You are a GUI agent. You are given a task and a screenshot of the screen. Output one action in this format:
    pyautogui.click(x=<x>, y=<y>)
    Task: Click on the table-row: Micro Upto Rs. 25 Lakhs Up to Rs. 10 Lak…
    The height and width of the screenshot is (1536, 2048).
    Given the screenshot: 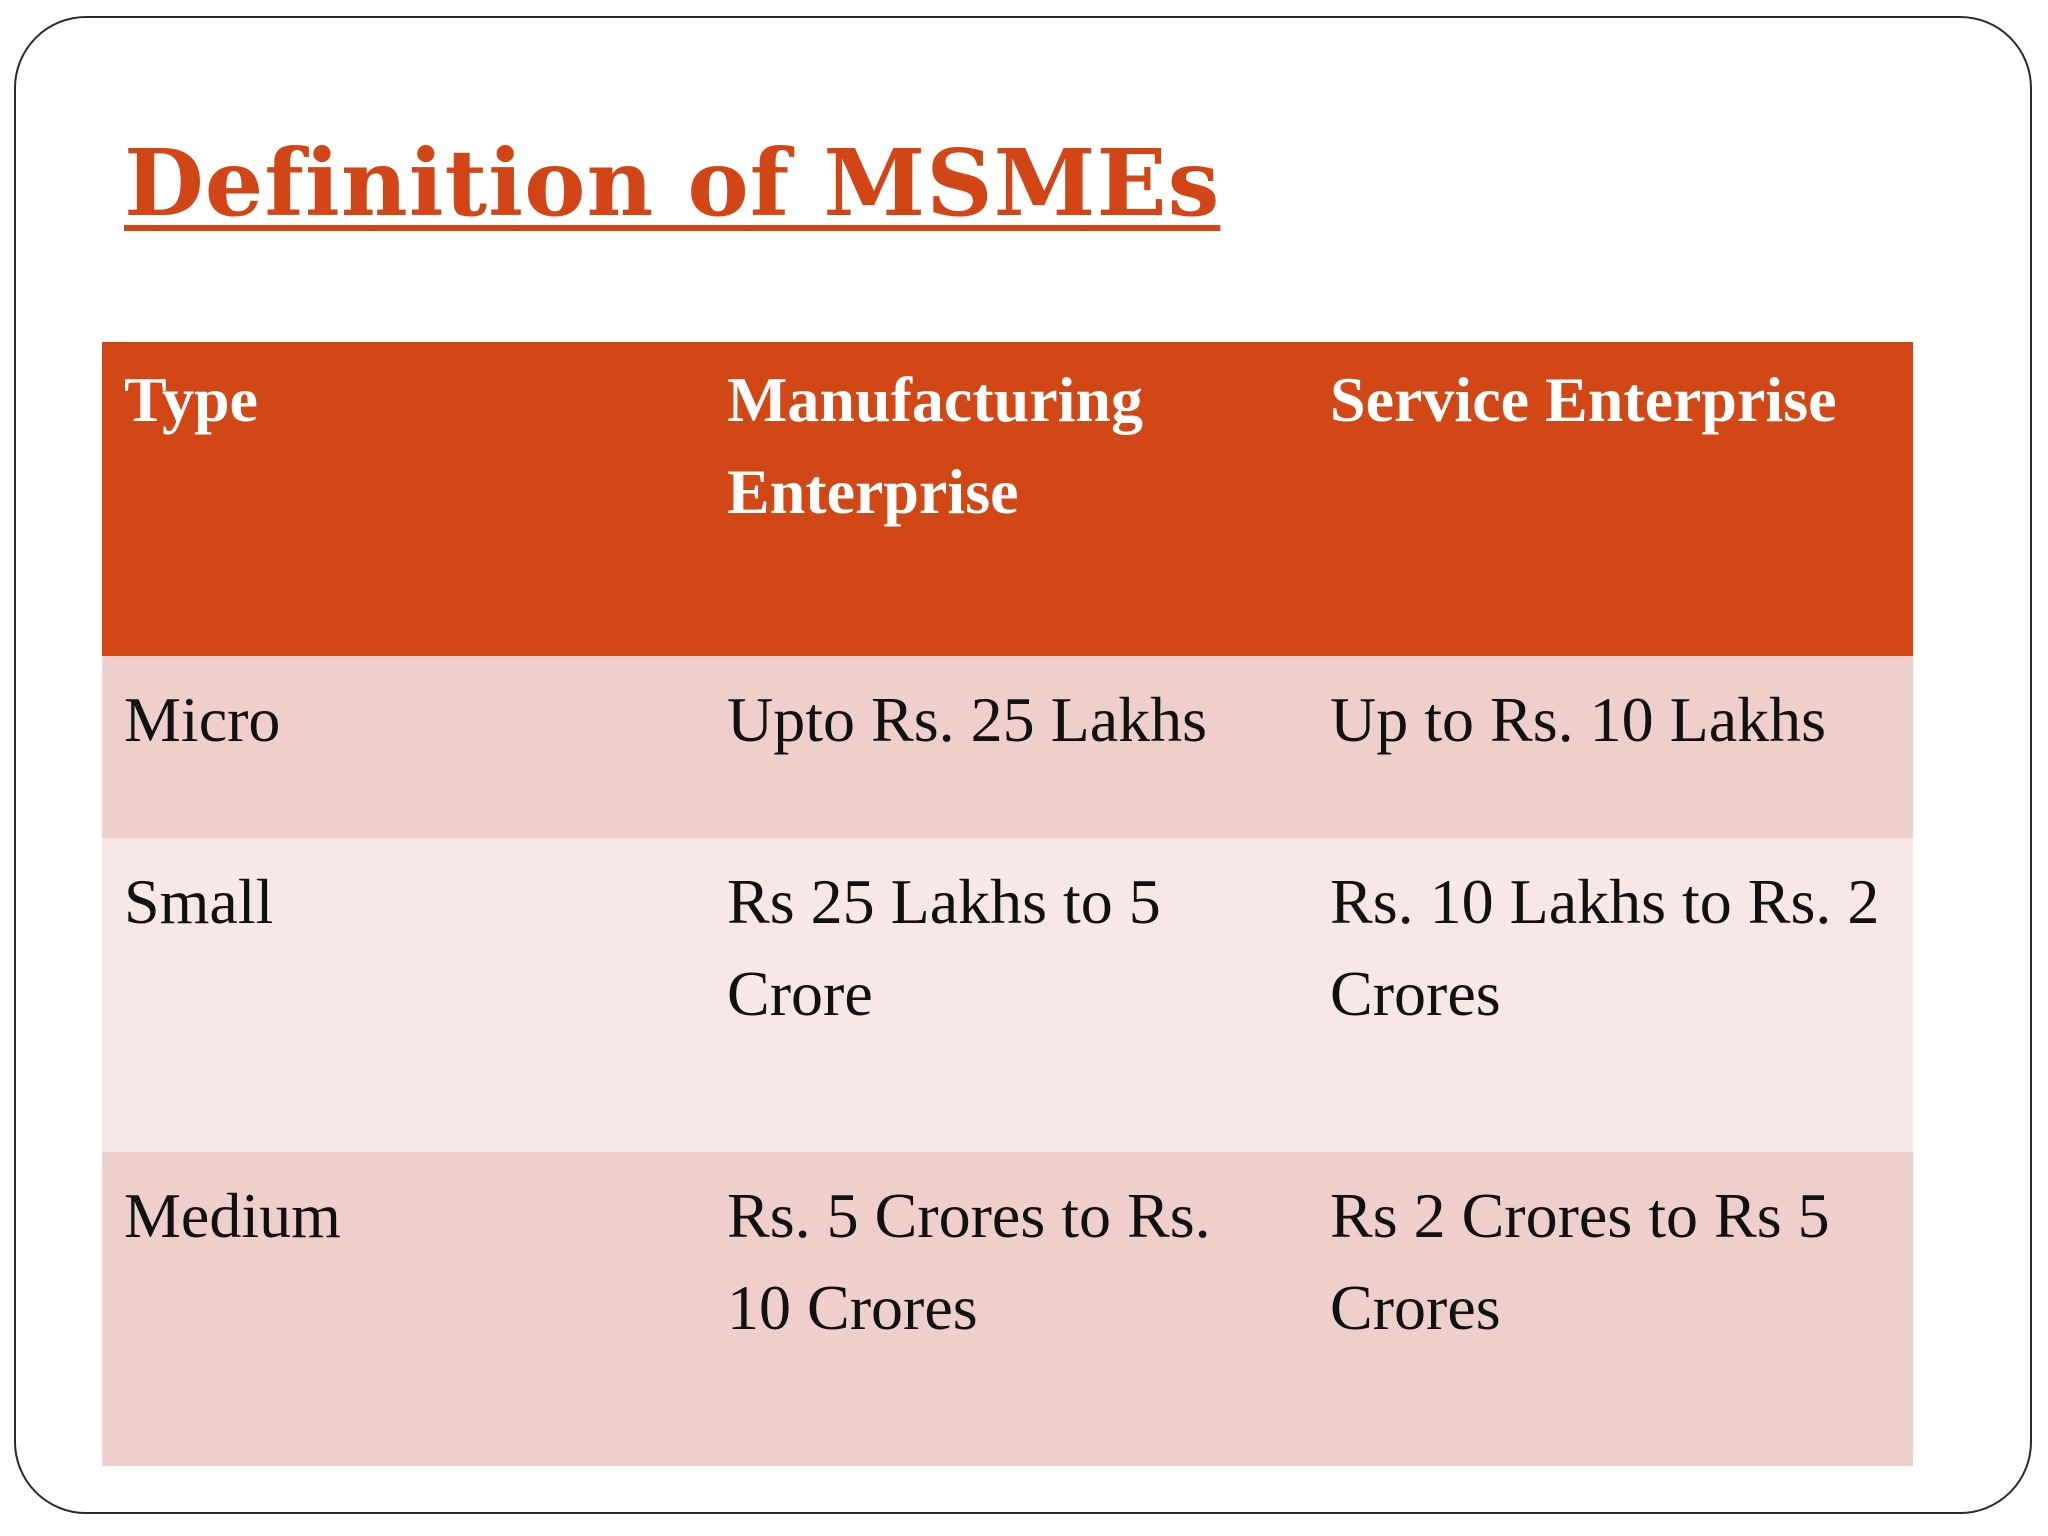 What is the action you would take?
    pyautogui.click(x=1007, y=747)
    